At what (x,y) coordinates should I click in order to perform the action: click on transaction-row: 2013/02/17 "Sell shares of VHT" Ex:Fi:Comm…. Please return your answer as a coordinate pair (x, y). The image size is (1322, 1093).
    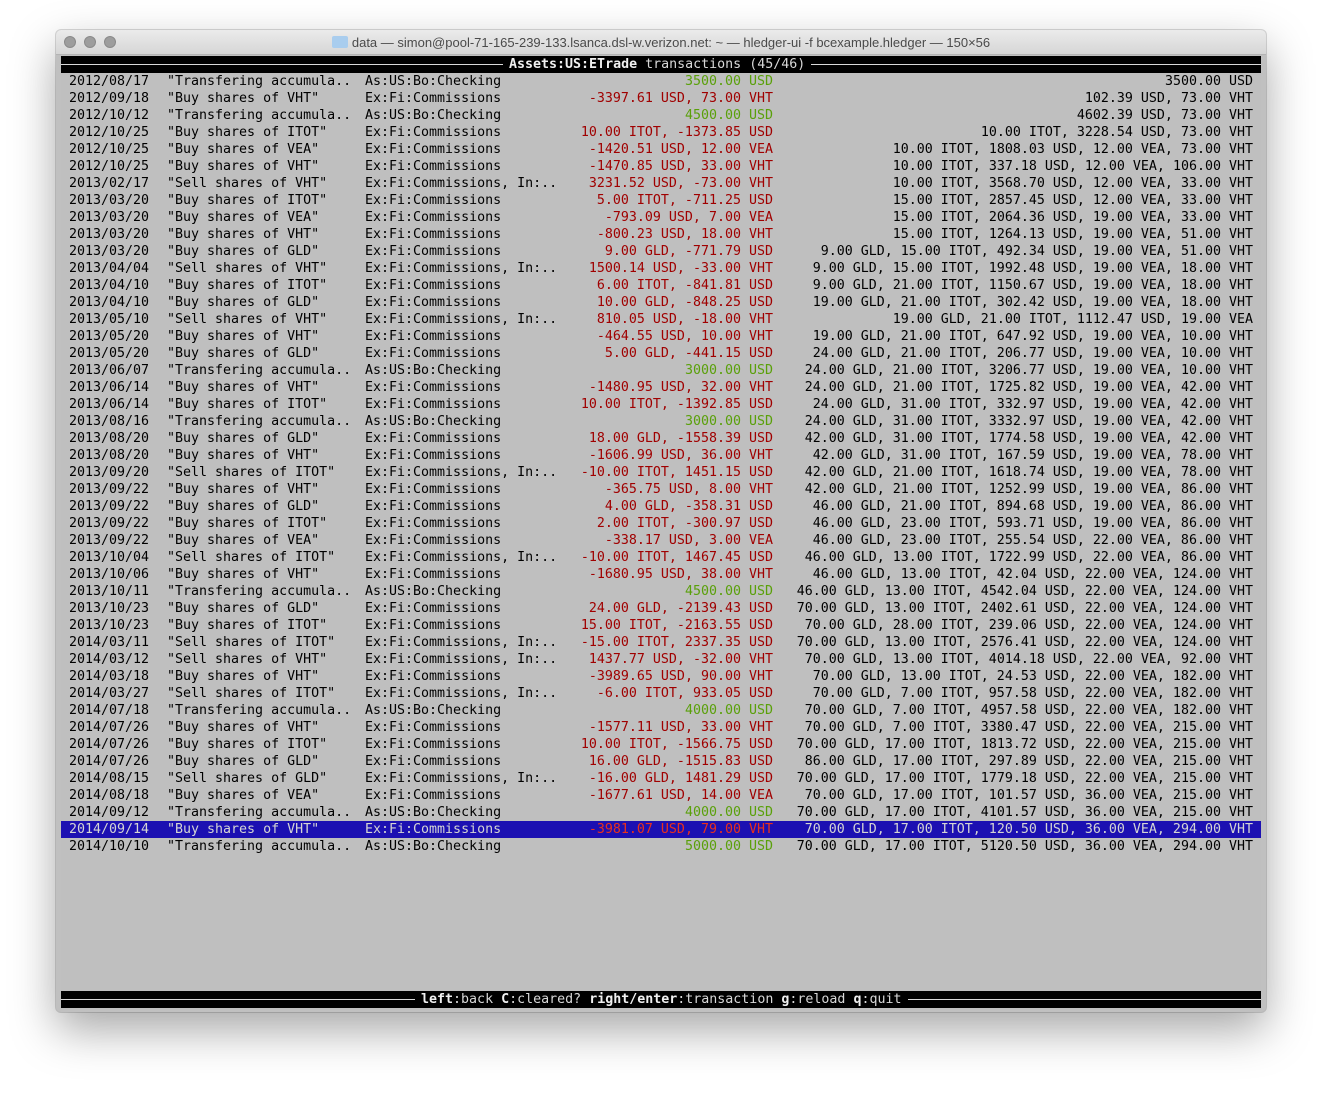
    Looking at the image, I should click on (661, 183).